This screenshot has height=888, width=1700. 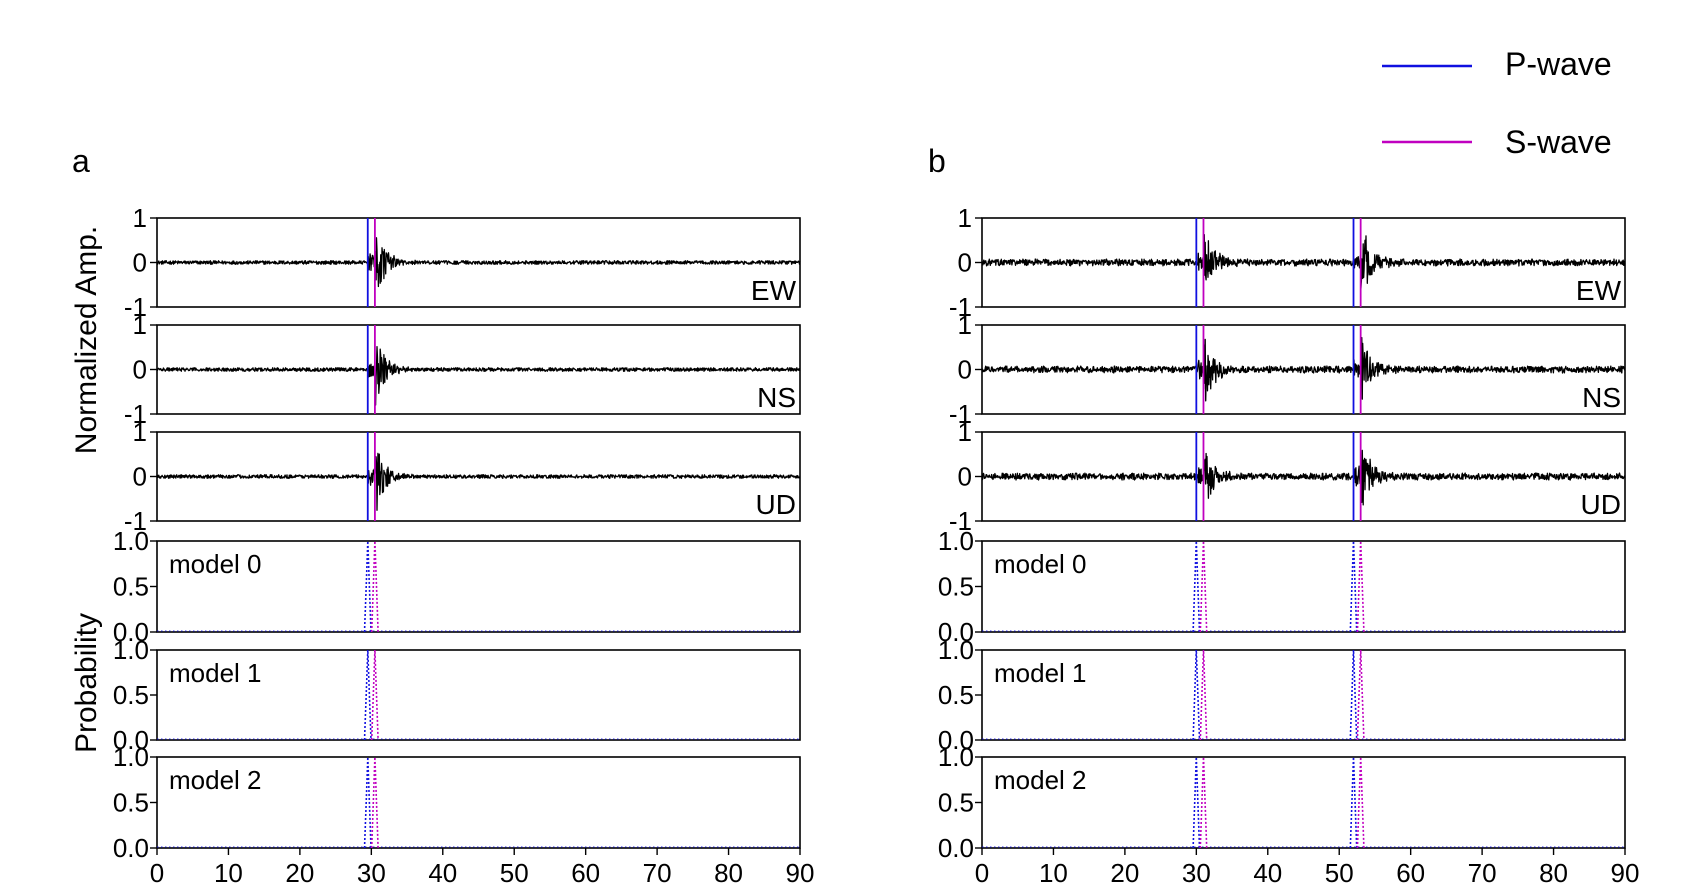 I want to click on legend-s-wave-label: S-wave, so click(x=1558, y=142).